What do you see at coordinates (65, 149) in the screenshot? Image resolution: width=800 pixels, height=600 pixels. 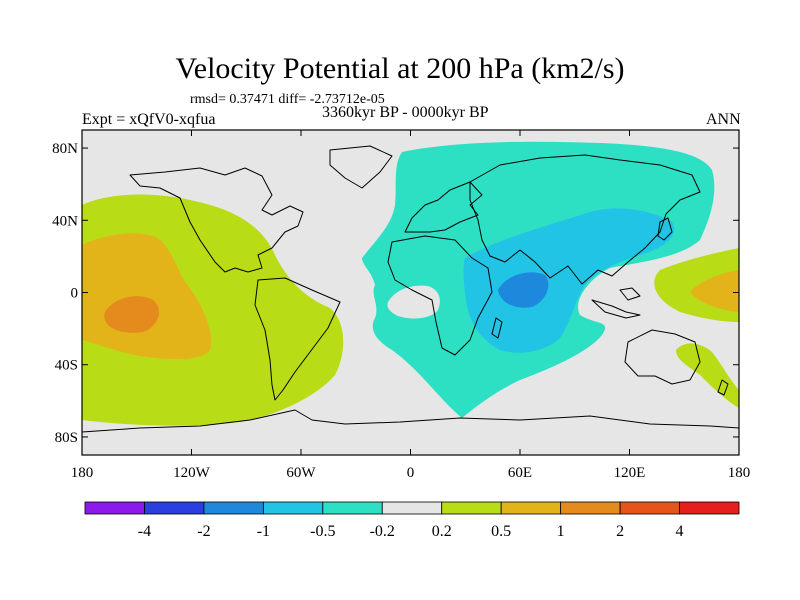 I see `y-tick-label: 80N` at bounding box center [65, 149].